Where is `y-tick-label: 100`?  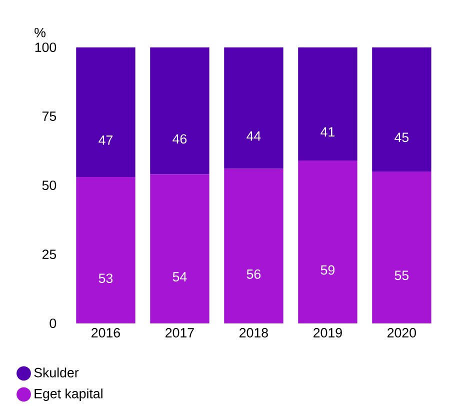 y-tick-label: 100 is located at coordinates (45, 47).